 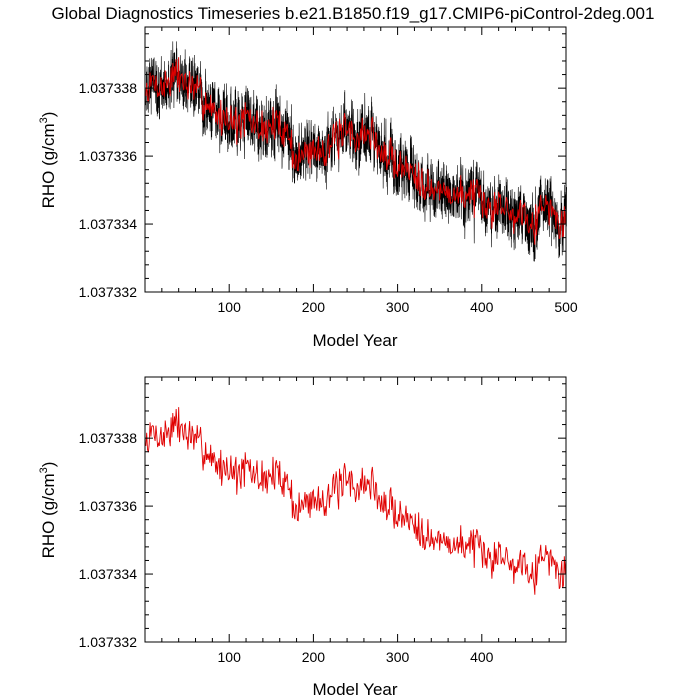 What do you see at coordinates (108, 506) in the screenshot?
I see `bottom-y-tick-label: 1.037336` at bounding box center [108, 506].